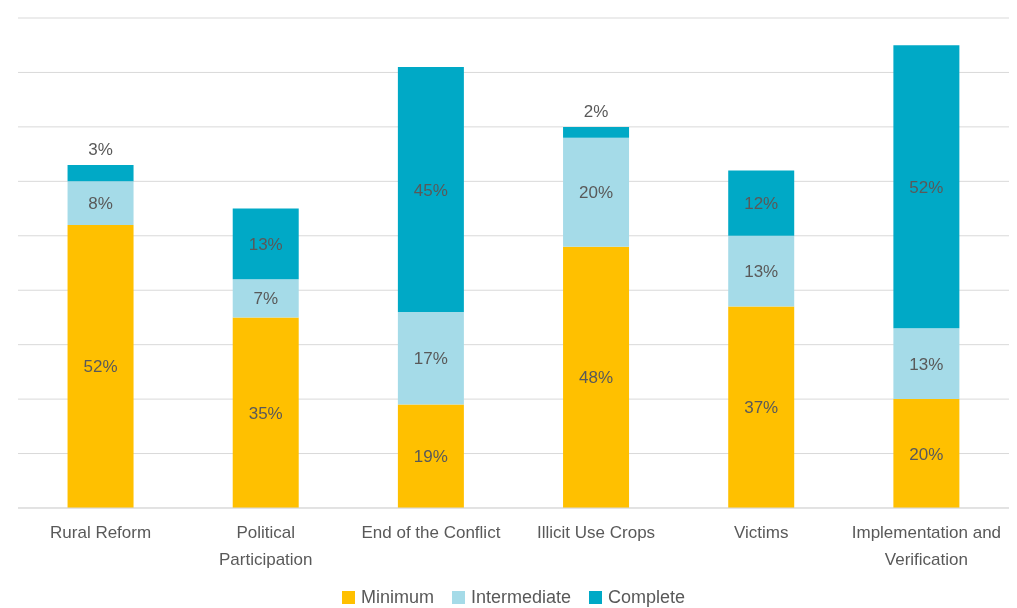 The image size is (1017, 608). I want to click on data-label: 37%, so click(761, 408).